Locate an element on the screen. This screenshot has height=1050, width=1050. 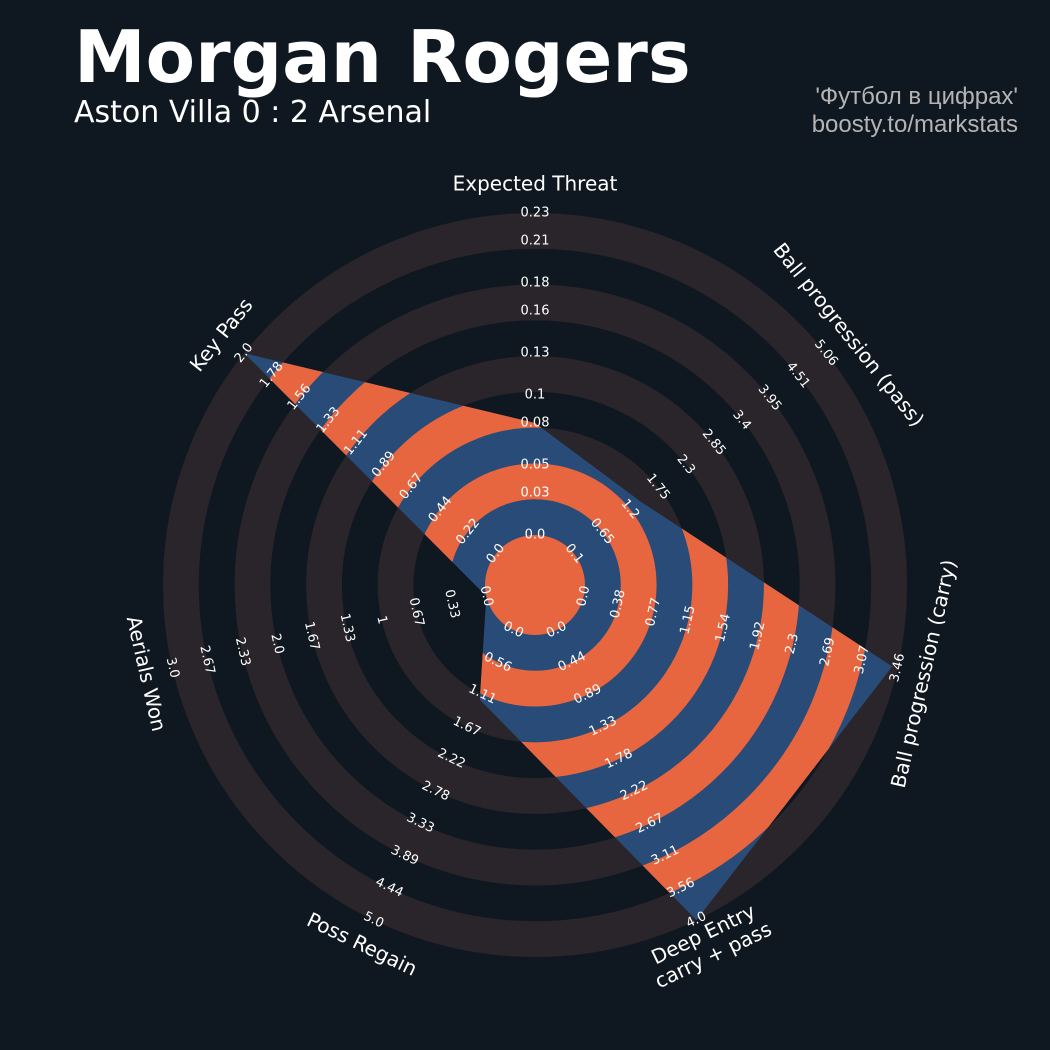
tick-label: 0.23 is located at coordinates (535, 213).